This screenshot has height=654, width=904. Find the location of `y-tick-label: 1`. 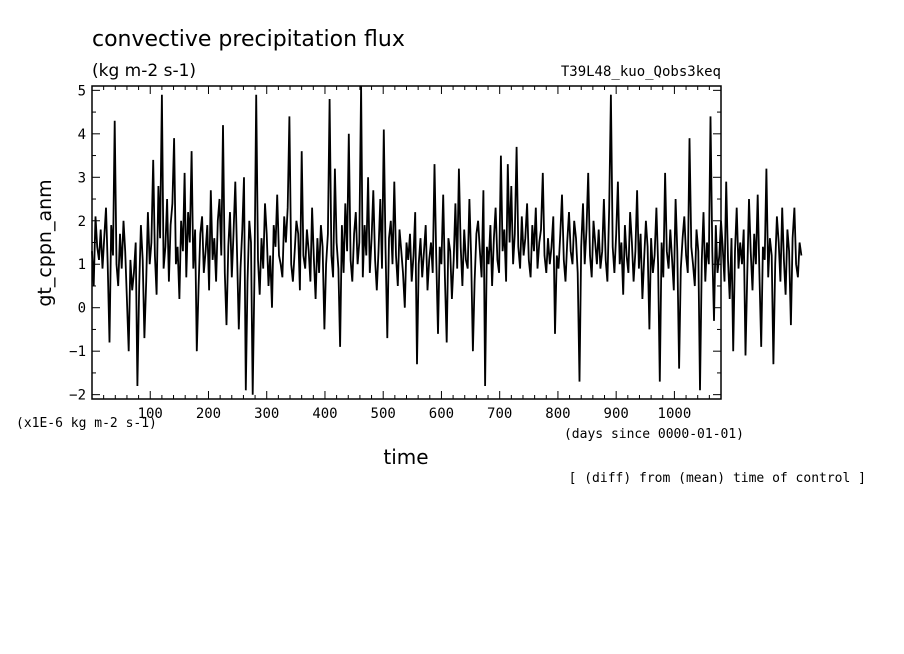

y-tick-label: 1 is located at coordinates (82, 265).